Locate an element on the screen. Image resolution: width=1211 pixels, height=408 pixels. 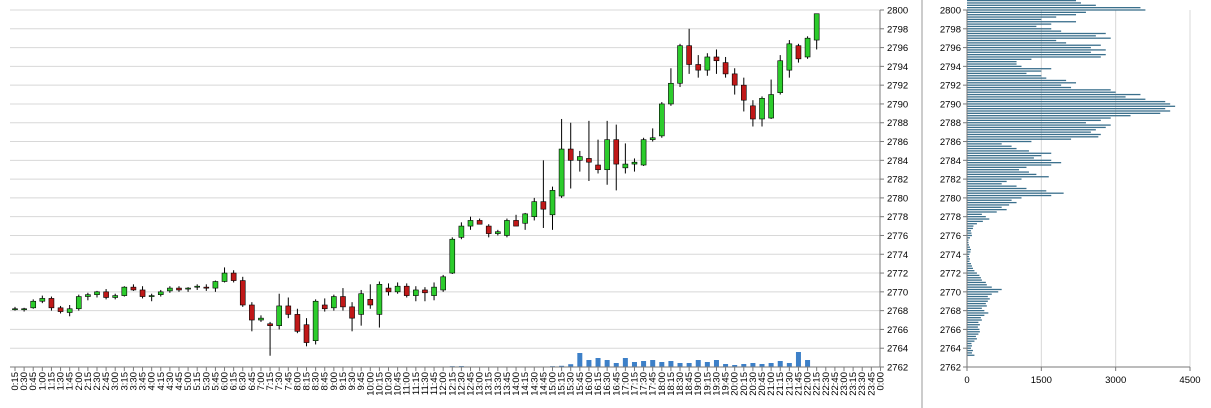
profile-y-tick-label: 2764 is located at coordinates (950, 349).